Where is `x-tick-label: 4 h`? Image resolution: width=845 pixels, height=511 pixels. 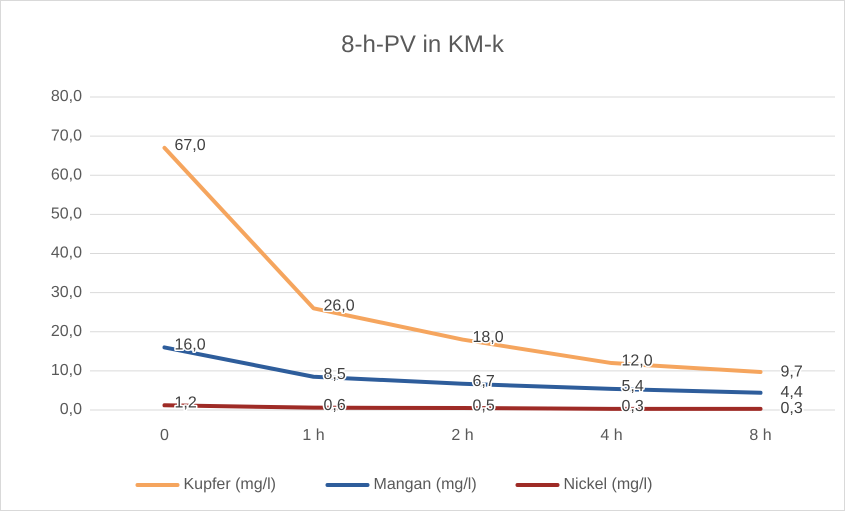
x-tick-label: 4 h is located at coordinates (611, 435).